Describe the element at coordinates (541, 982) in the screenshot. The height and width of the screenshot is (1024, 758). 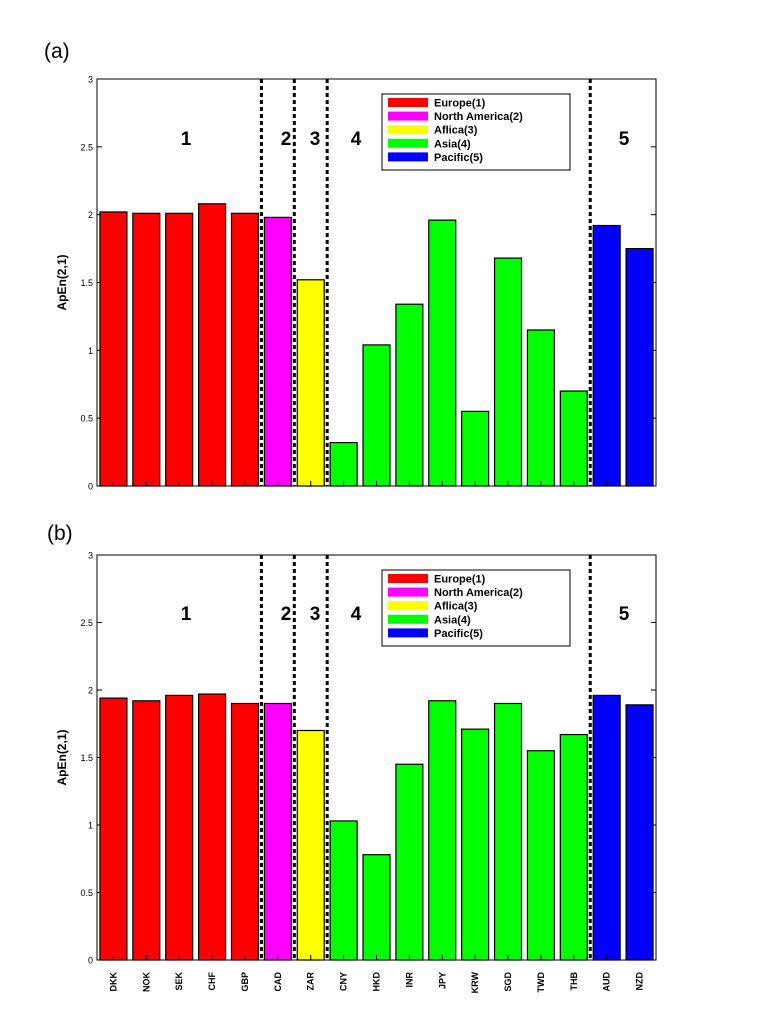
I see `x-tick-label: TWD` at that location.